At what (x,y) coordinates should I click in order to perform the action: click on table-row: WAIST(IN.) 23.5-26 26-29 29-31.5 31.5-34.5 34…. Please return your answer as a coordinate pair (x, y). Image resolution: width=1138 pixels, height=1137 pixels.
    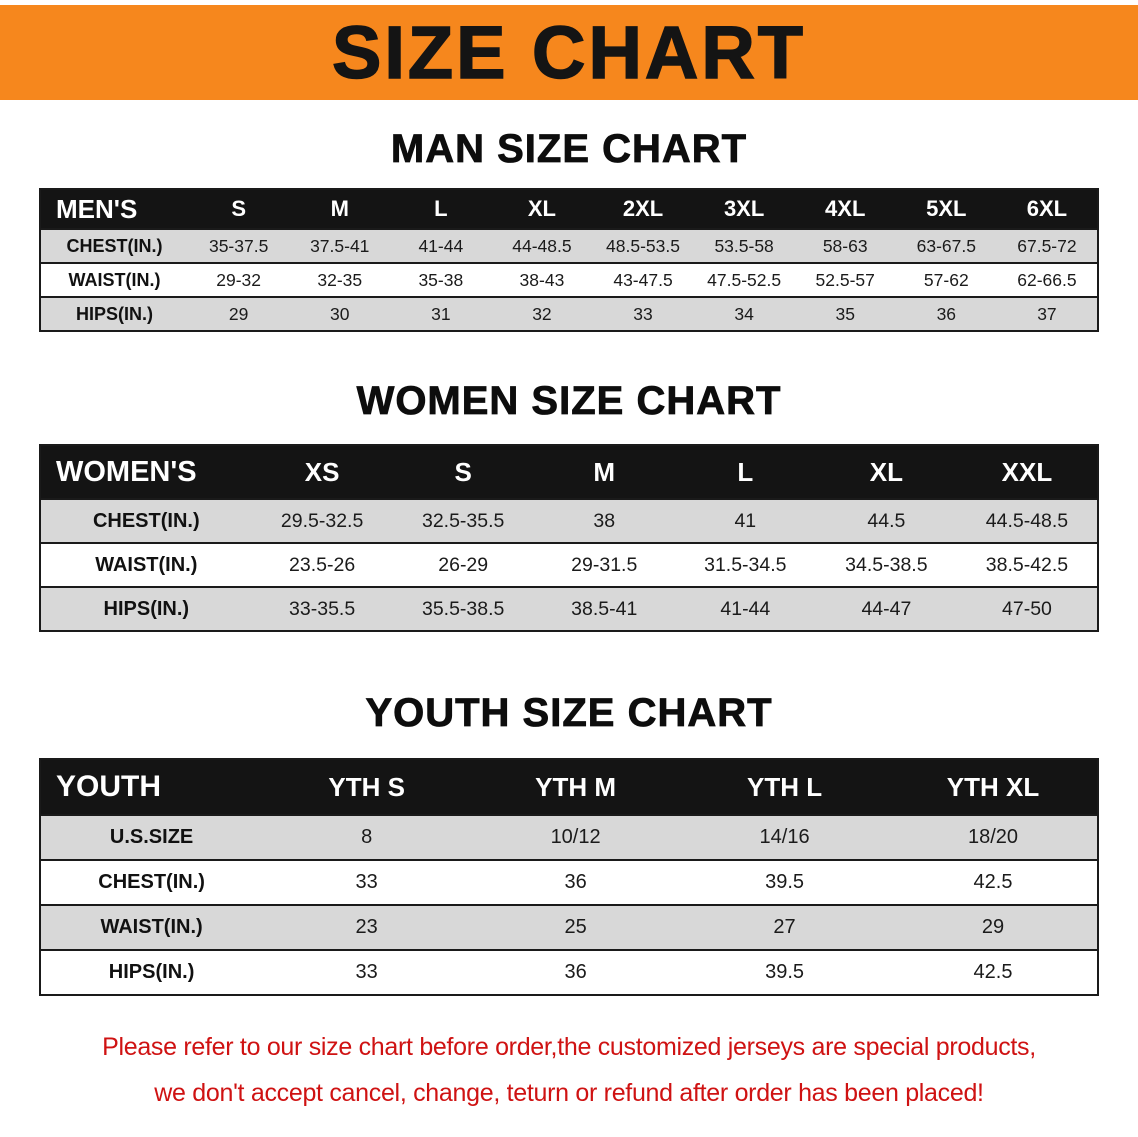
    Looking at the image, I should click on (569, 565).